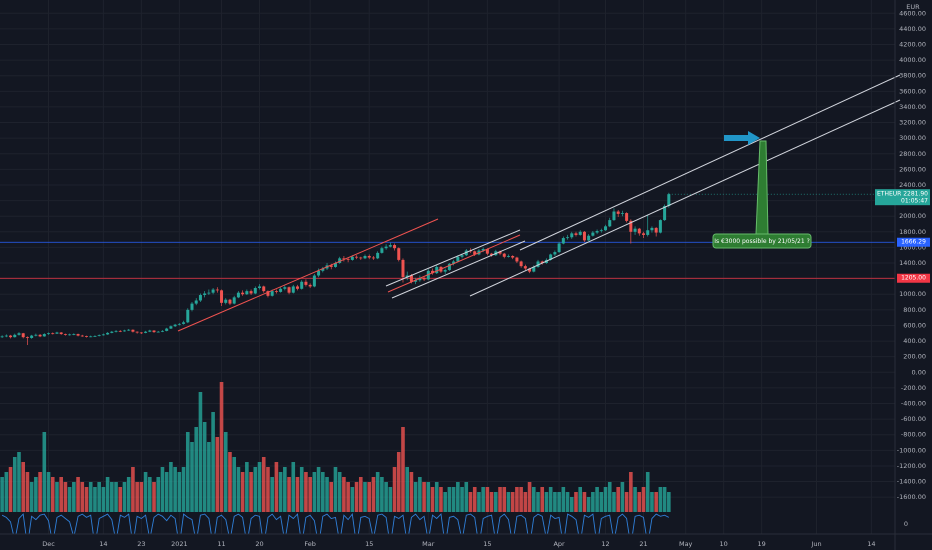 Image resolution: width=932 pixels, height=550 pixels. Describe the element at coordinates (911, 482) in the screenshot. I see `y-tick-label: -1400.00` at that location.